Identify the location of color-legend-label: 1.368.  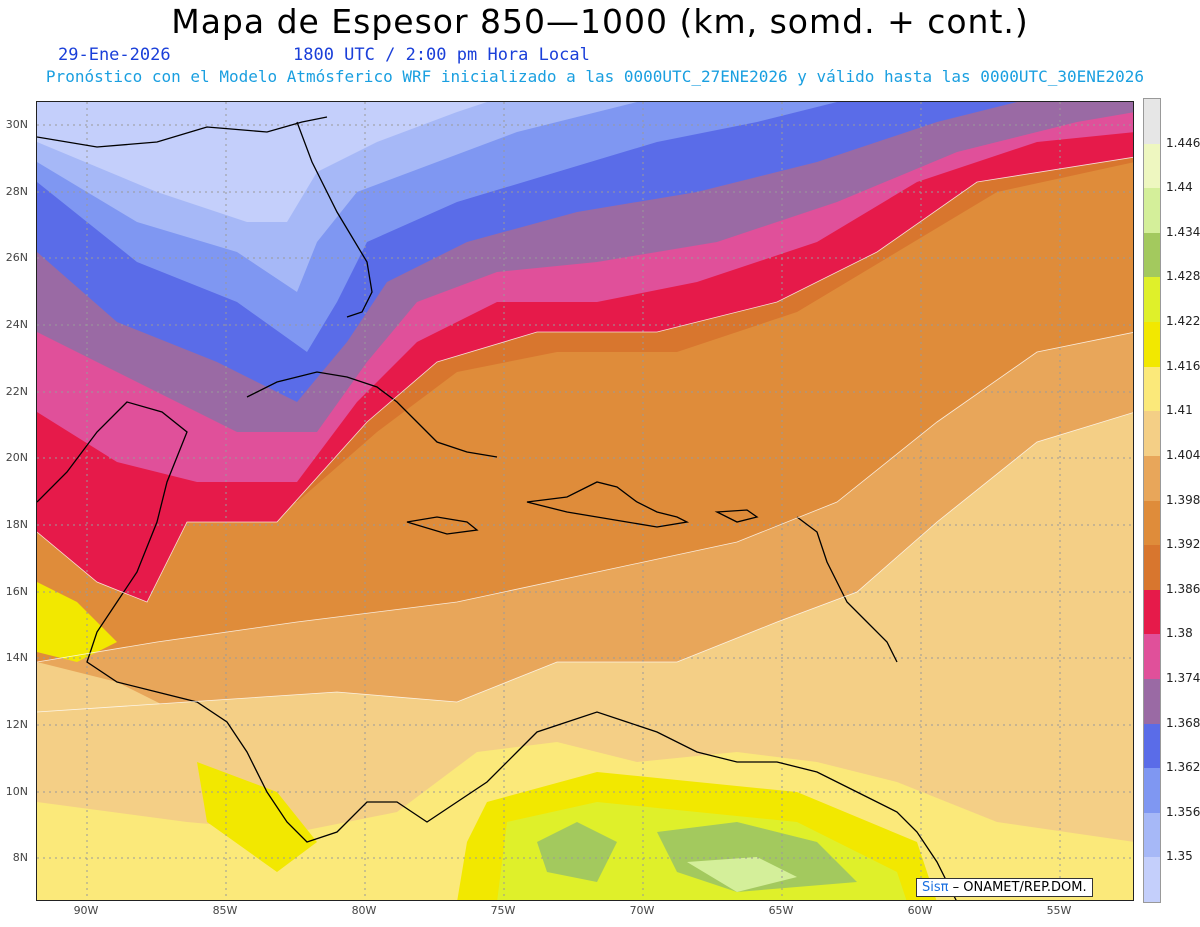
(1183, 722).